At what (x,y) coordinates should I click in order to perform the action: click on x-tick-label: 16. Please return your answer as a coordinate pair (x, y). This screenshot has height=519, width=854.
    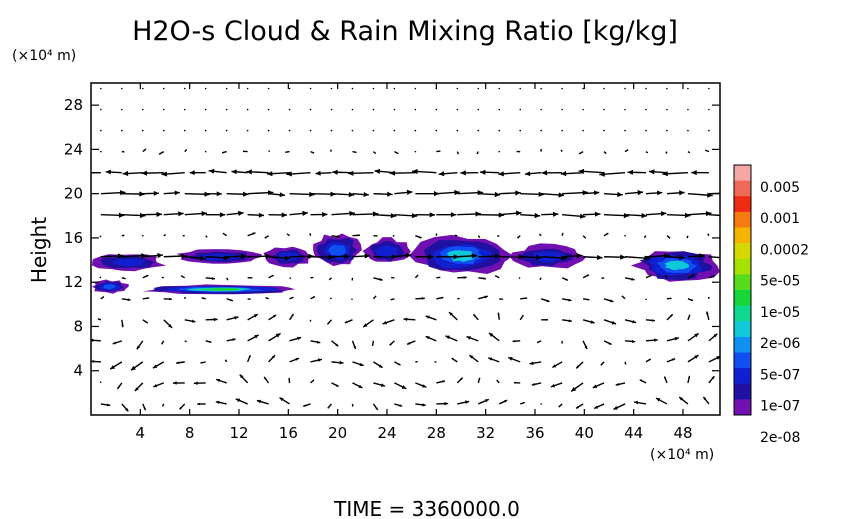
    Looking at the image, I should click on (288, 433).